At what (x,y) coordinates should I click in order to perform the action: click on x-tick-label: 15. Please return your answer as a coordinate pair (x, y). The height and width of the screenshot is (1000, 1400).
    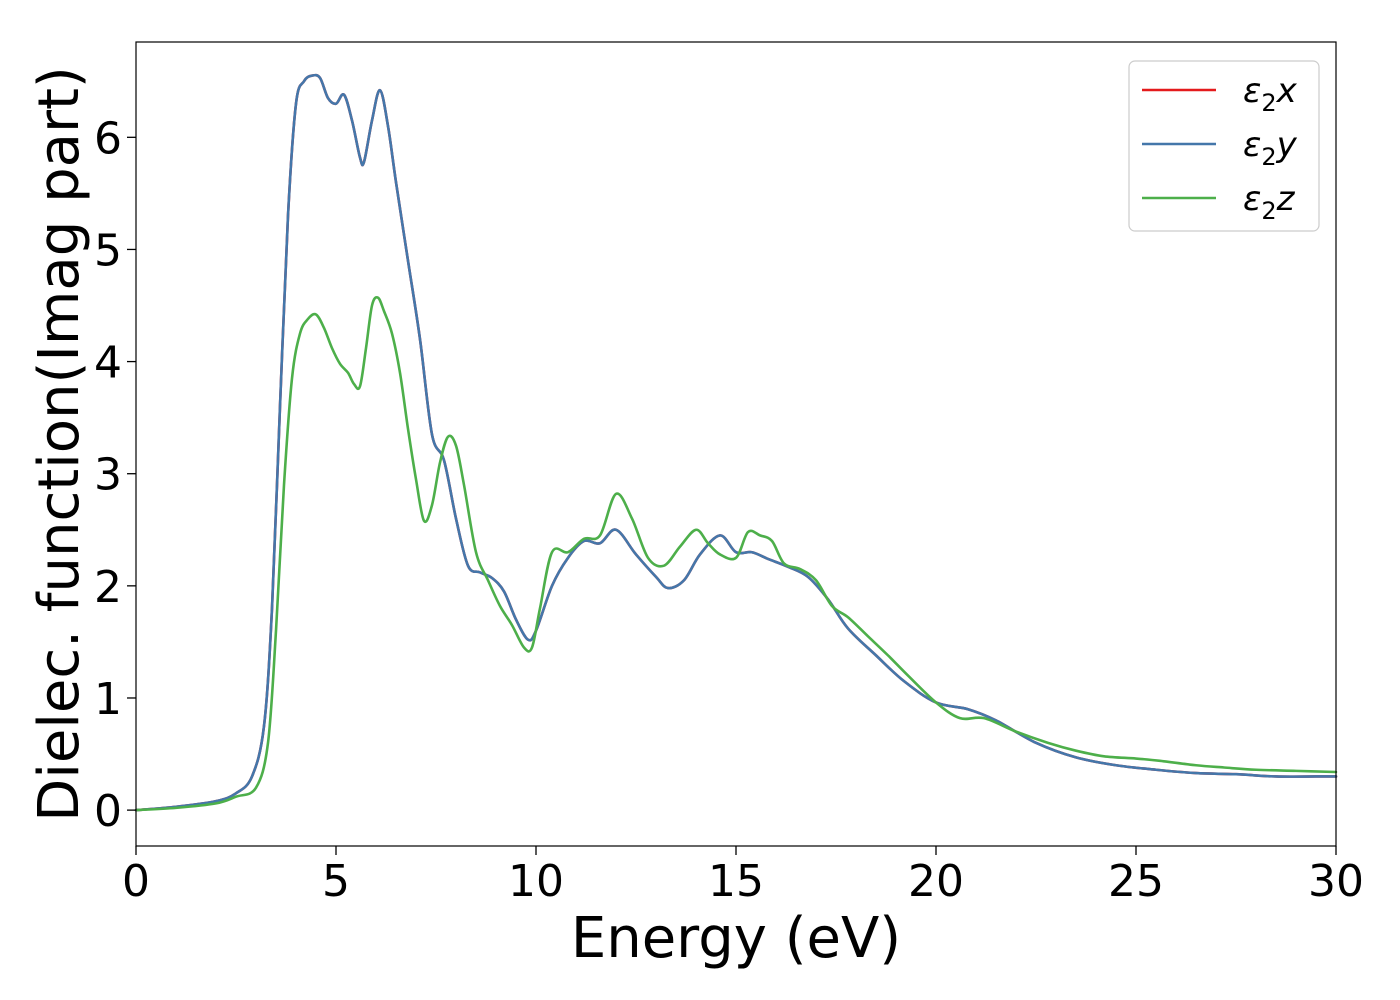
    Looking at the image, I should click on (736, 881).